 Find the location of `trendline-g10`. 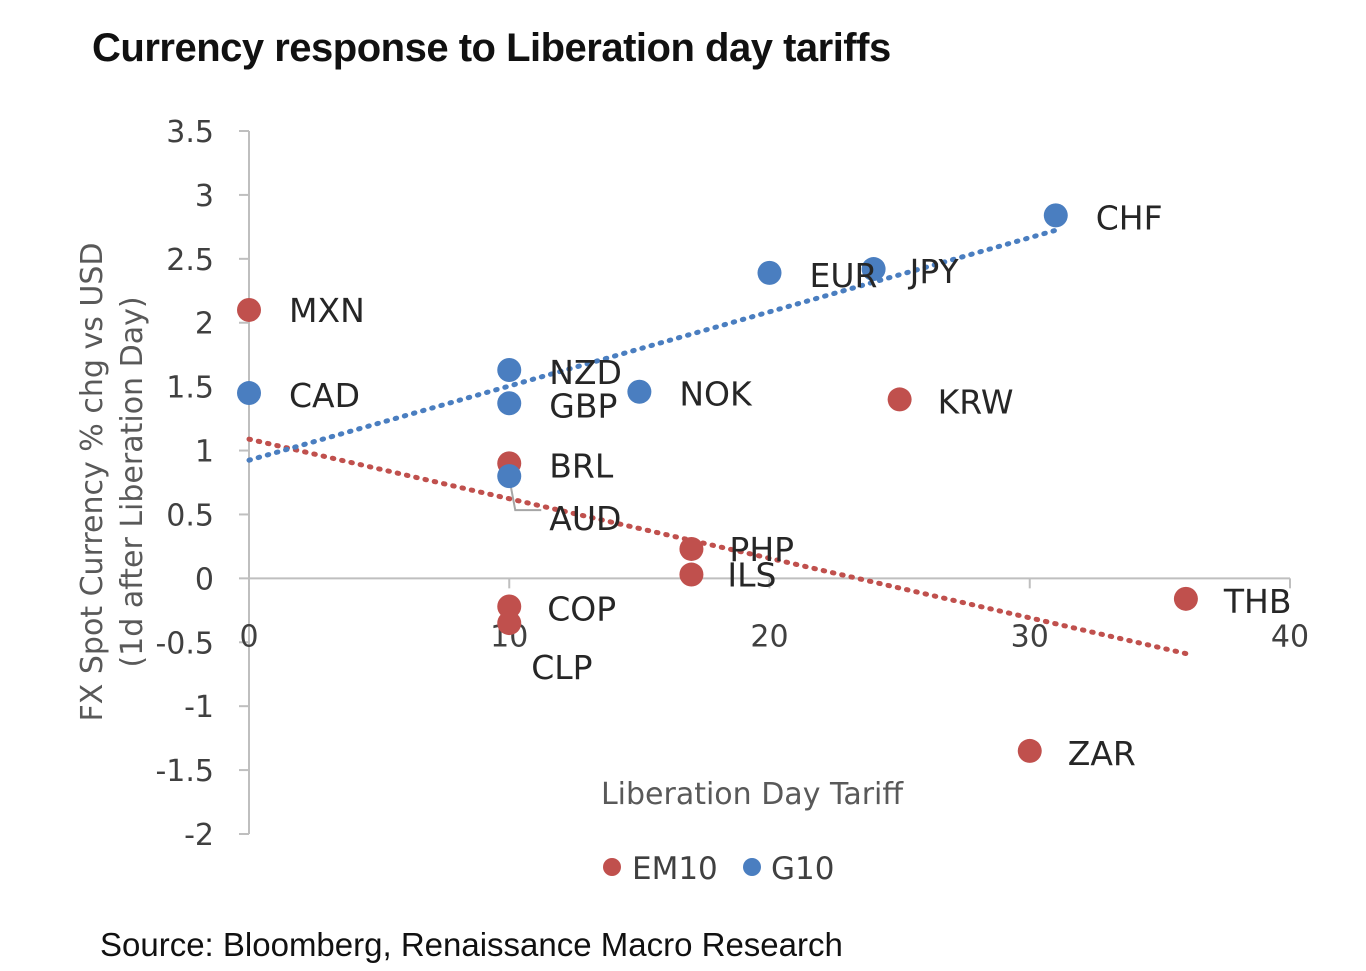

trendline-g10 is located at coordinates (652, 345).